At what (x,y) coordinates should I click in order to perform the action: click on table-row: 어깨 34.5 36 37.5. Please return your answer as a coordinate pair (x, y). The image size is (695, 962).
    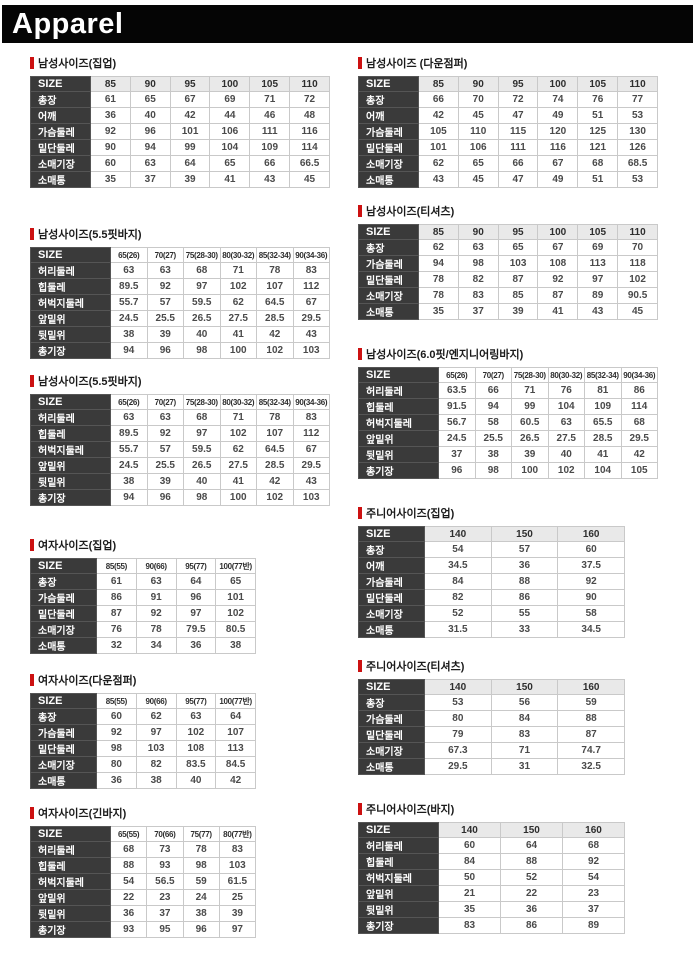
    Looking at the image, I should click on (491, 565).